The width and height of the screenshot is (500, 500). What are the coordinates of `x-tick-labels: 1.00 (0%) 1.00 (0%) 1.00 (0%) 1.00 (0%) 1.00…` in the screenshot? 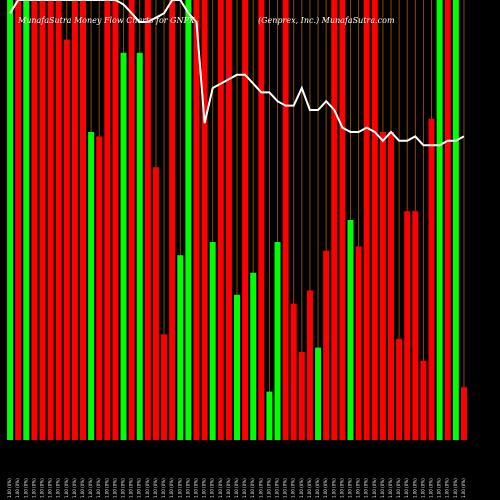 It's located at (236, 488).